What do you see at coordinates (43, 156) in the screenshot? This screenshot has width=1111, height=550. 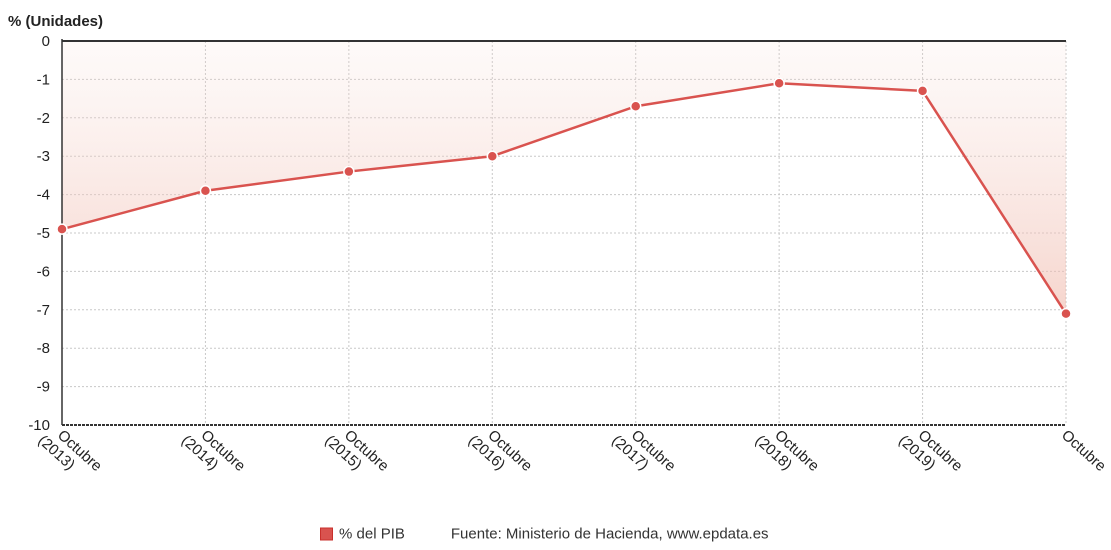 I see `y-tick-label: -3` at bounding box center [43, 156].